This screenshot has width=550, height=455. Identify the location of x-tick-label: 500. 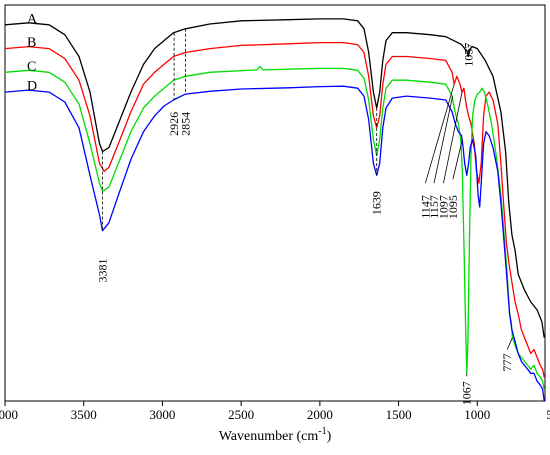
(548, 414).